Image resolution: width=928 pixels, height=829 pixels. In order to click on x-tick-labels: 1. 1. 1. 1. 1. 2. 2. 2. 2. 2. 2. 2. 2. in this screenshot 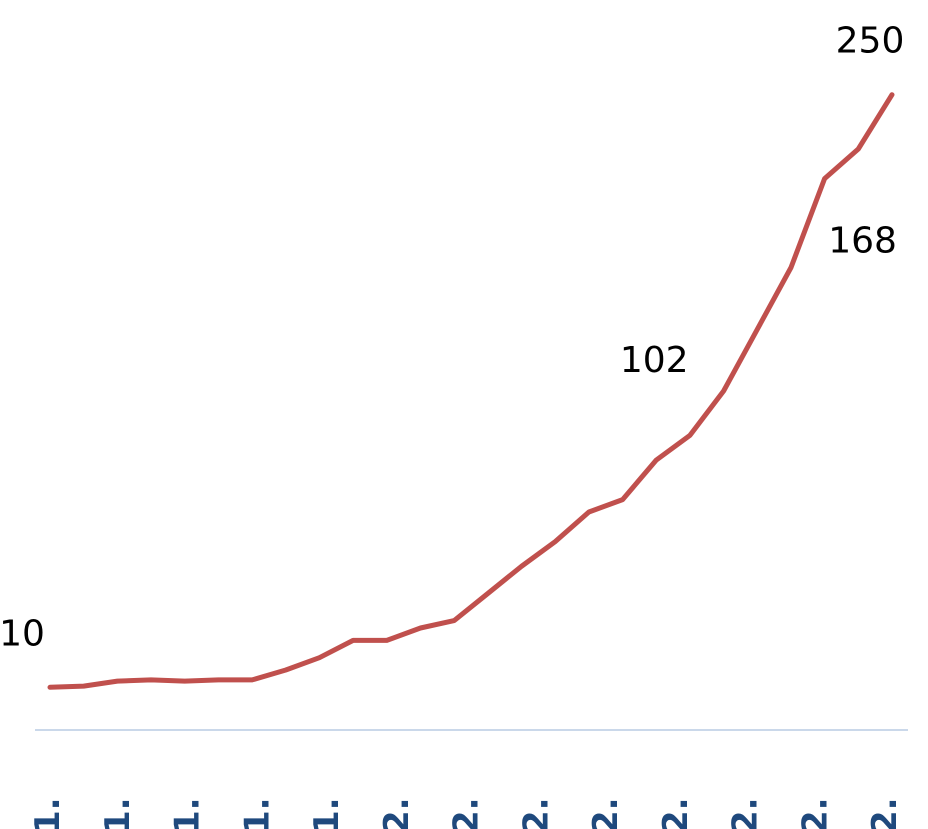, I will do `click(466, 813)`.